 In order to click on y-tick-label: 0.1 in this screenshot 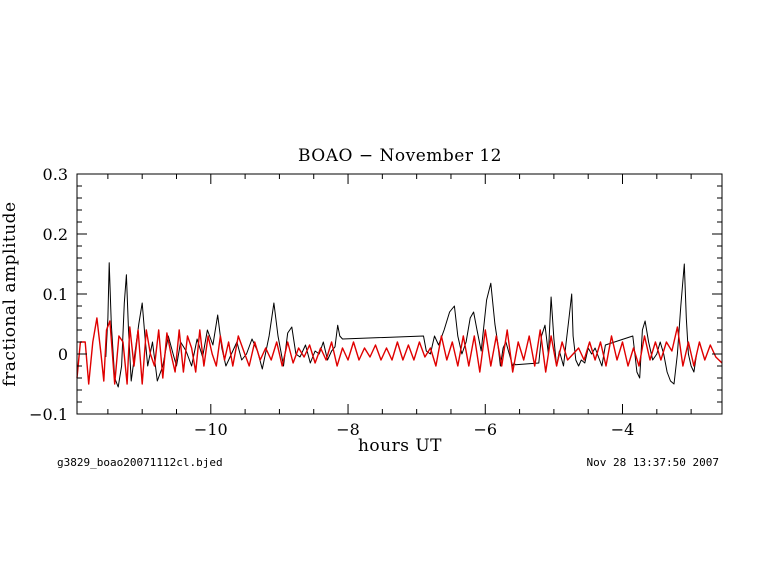, I will do `click(55, 294)`.